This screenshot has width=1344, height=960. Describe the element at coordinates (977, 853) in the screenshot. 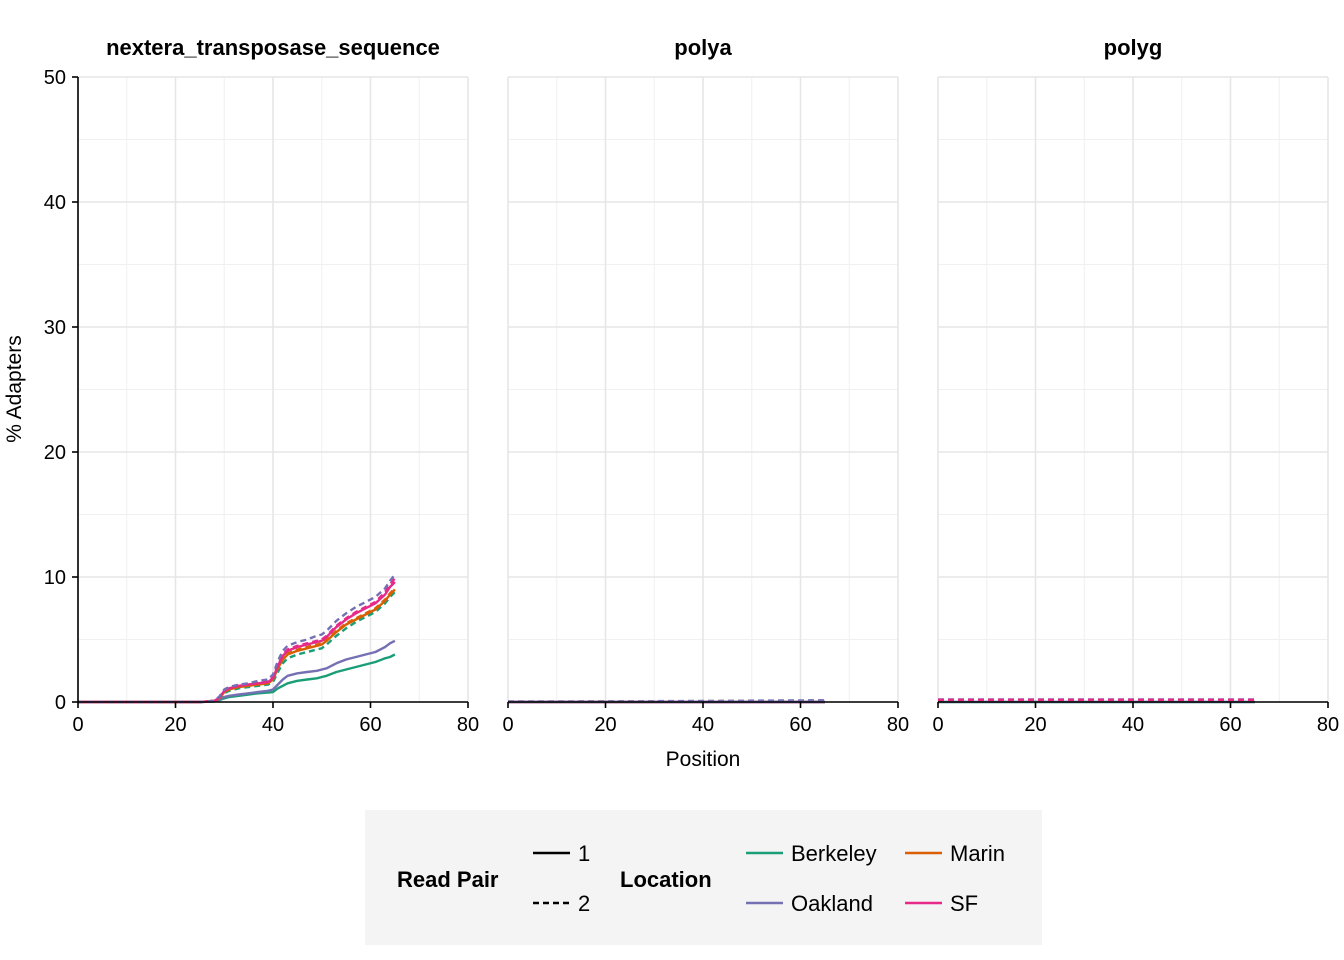

I see `legend-label-marin: Marin` at that location.